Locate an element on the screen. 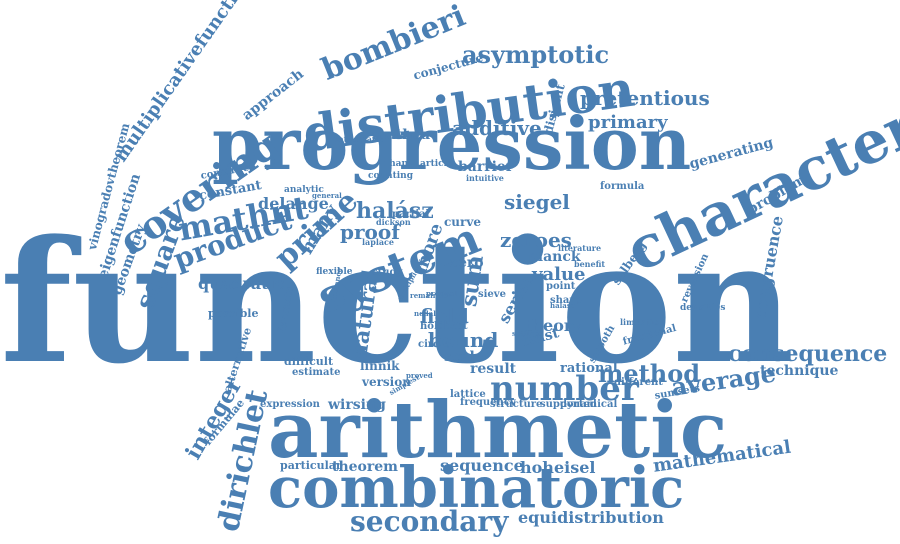  word-different: different is located at coordinates (638, 383).